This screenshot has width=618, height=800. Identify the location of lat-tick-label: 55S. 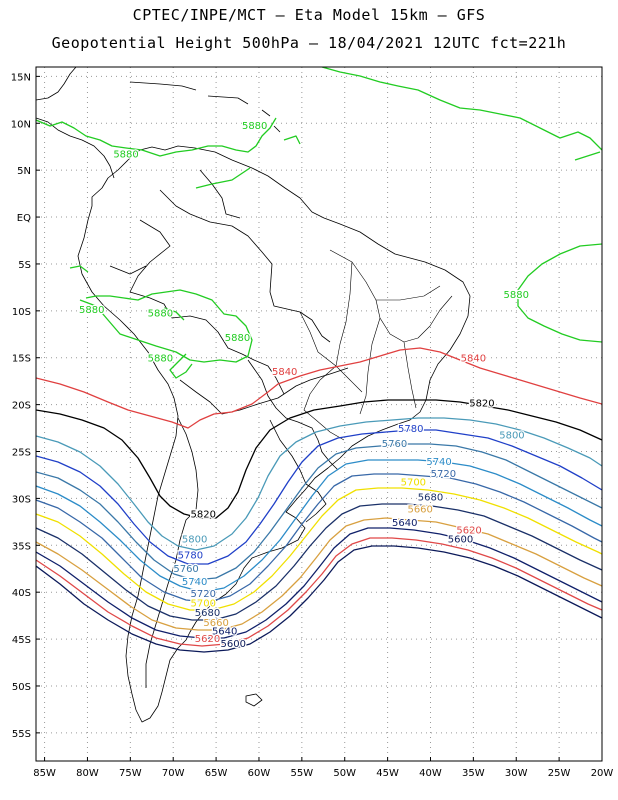
(21, 734).